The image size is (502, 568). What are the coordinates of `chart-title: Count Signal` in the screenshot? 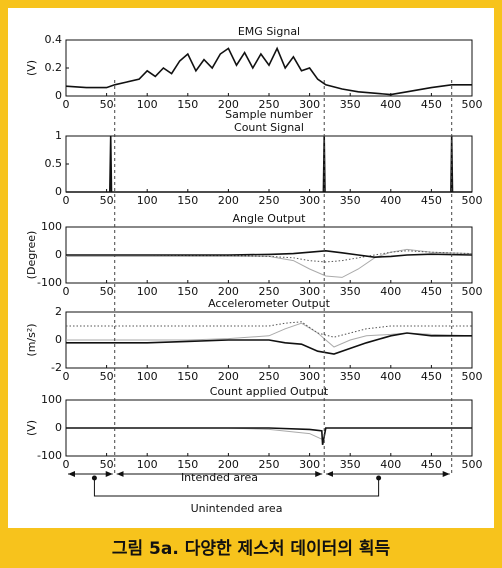 It's located at (269, 127).